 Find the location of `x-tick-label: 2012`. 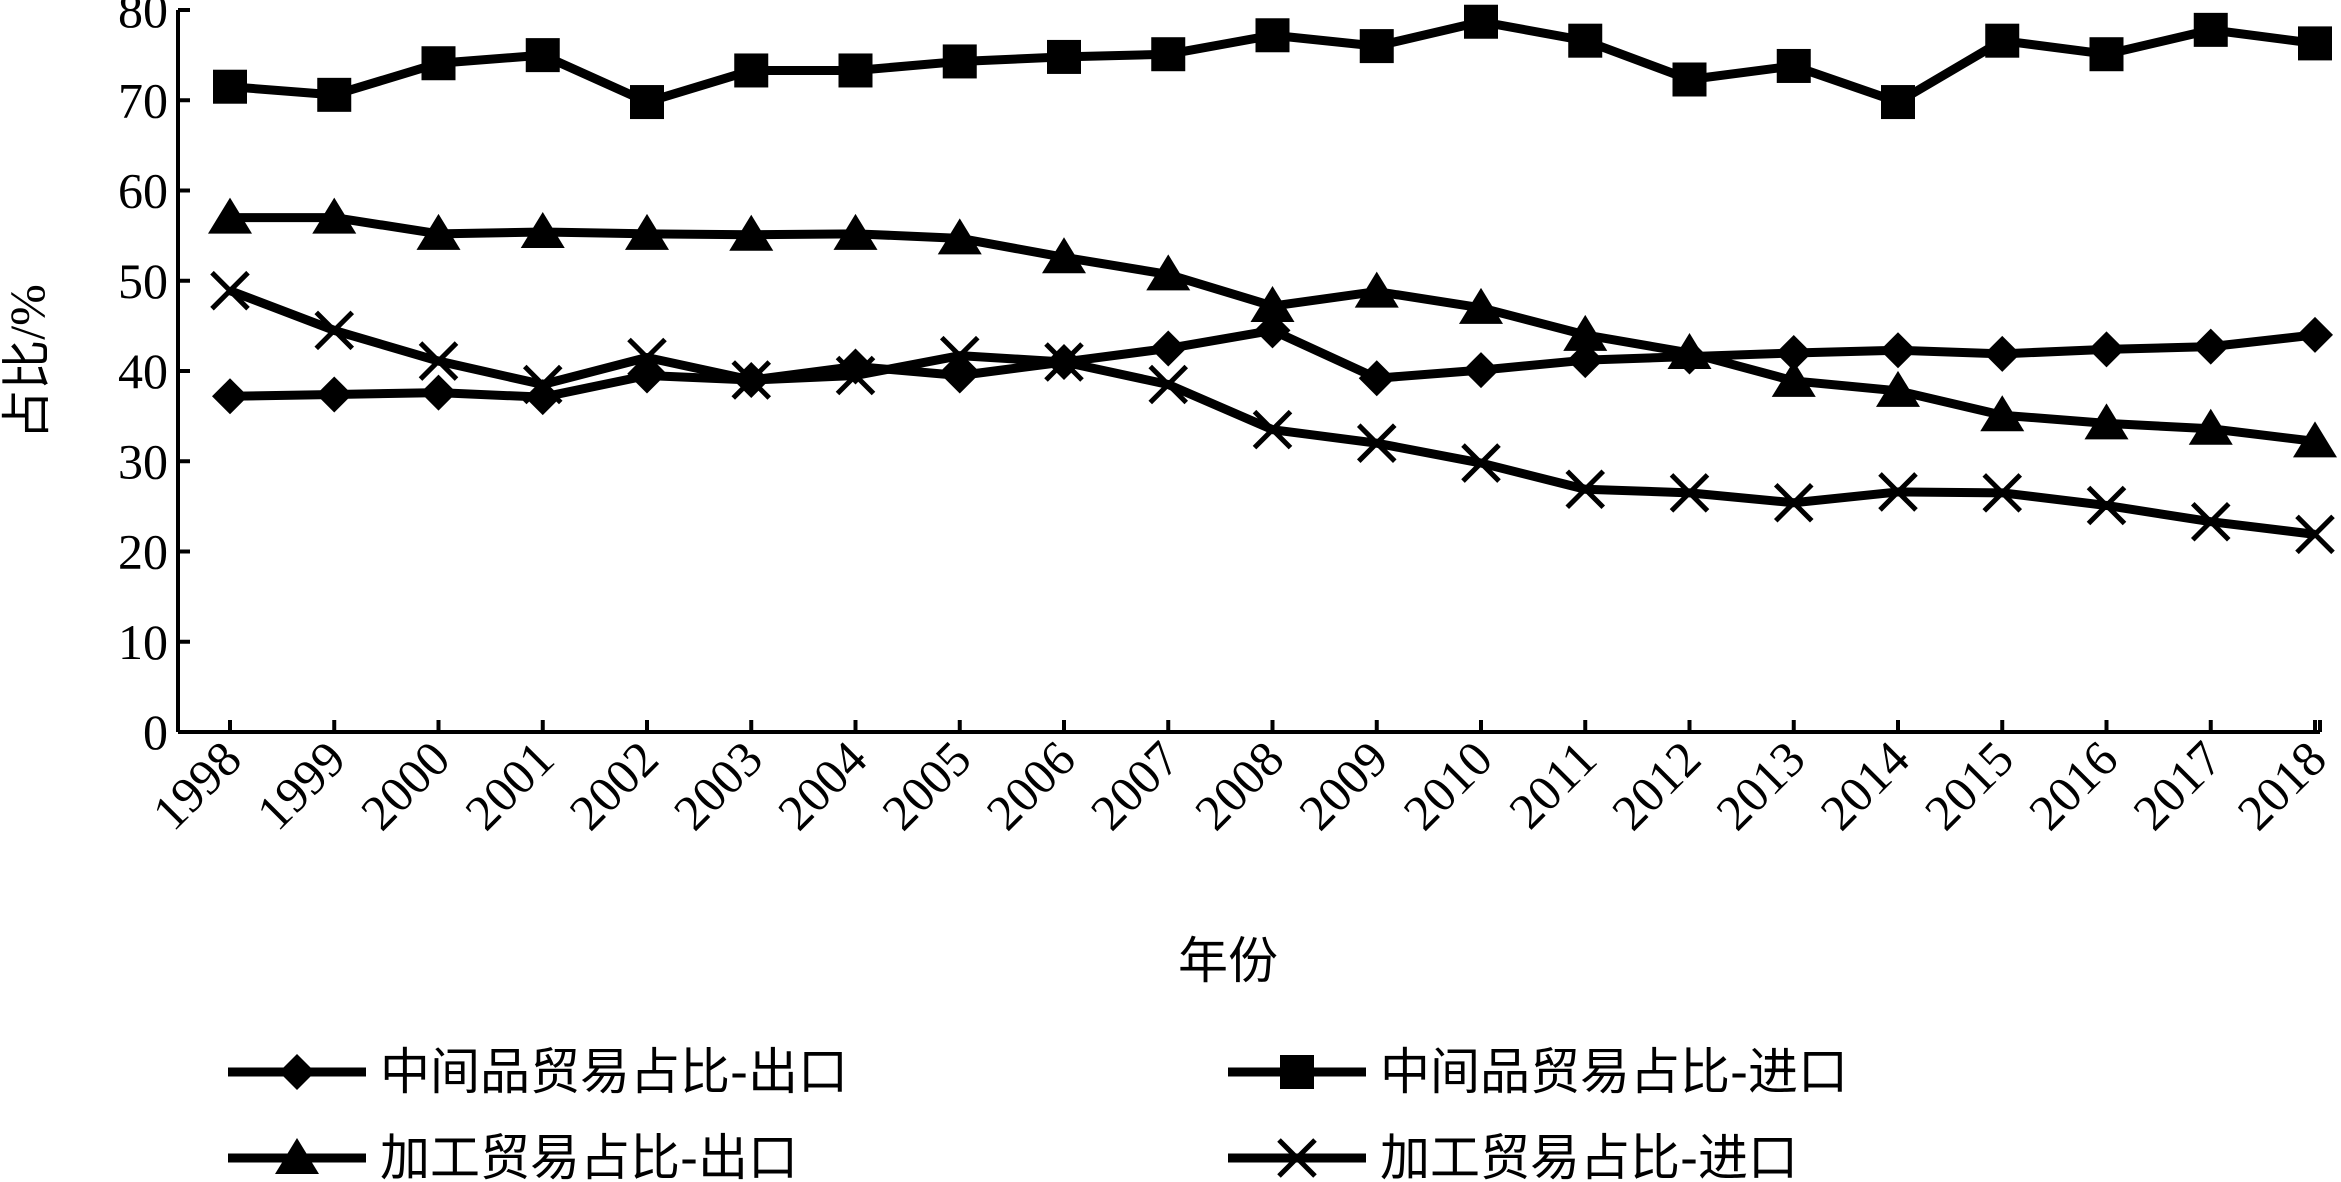

x-tick-label: 2012 is located at coordinates (1656, 785).